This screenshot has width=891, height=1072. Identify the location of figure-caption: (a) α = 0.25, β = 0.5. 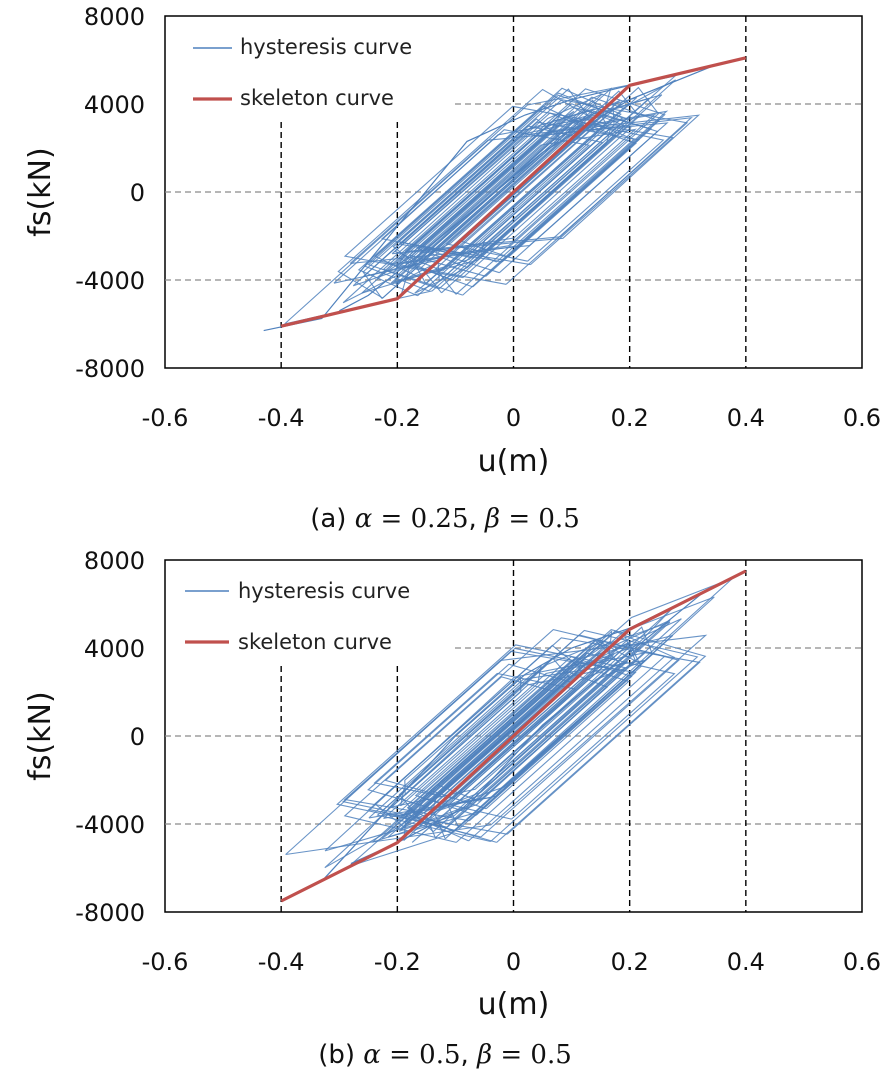
(445, 519).